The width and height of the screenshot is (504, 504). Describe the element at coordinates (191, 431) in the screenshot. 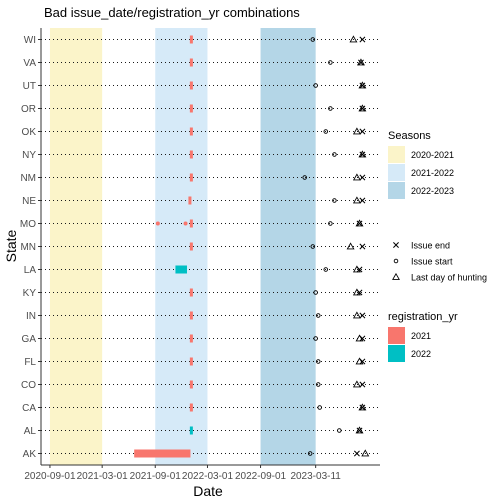

I see `issue-range-AL` at that location.